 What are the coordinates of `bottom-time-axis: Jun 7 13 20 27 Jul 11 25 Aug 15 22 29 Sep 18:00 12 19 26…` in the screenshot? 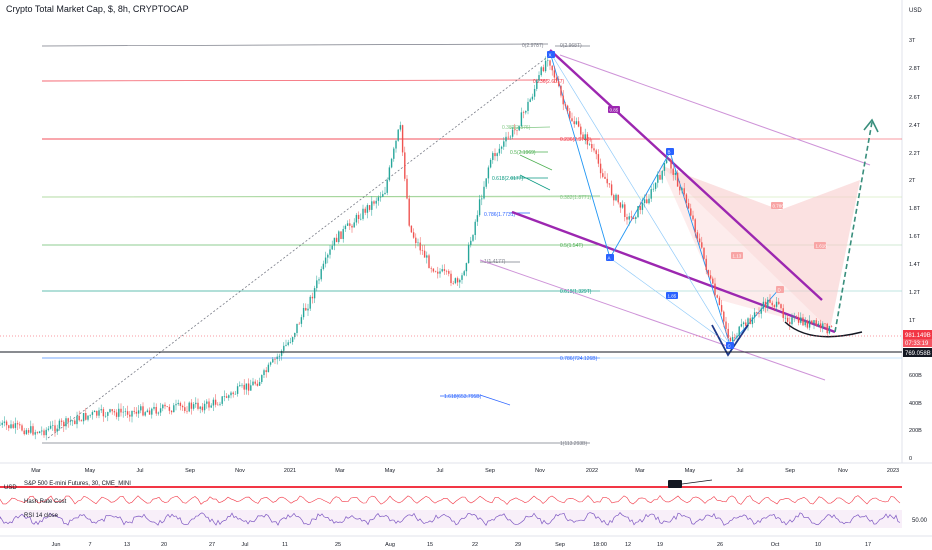 It's located at (462, 545).